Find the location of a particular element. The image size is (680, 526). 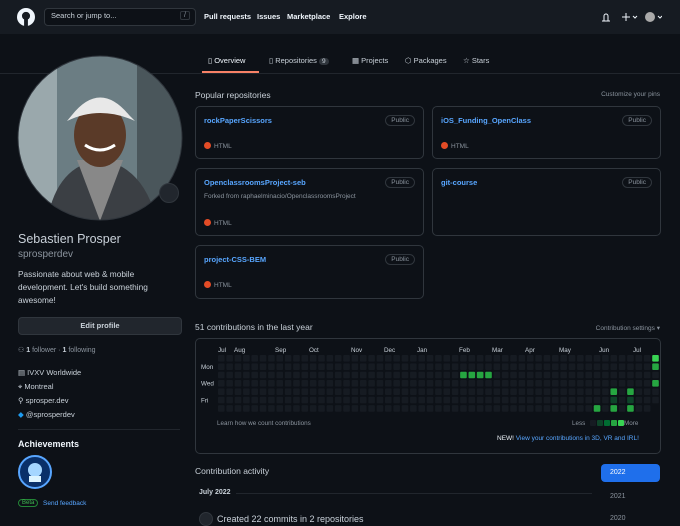

year-button: 2021 is located at coordinates (618, 496).